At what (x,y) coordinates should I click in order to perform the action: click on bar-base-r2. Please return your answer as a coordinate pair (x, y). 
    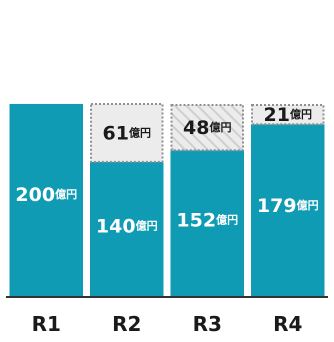
    Looking at the image, I should click on (127, 229).